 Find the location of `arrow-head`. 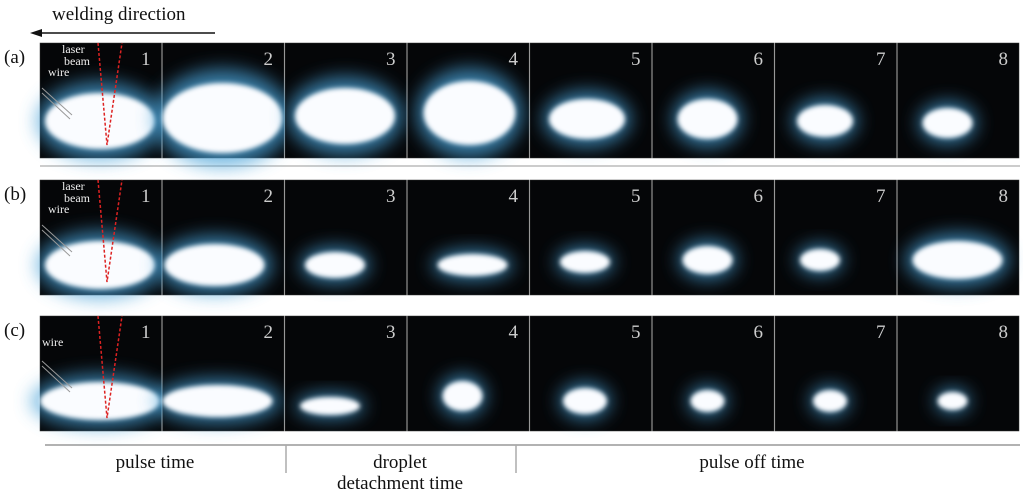

arrow-head is located at coordinates (36, 33).